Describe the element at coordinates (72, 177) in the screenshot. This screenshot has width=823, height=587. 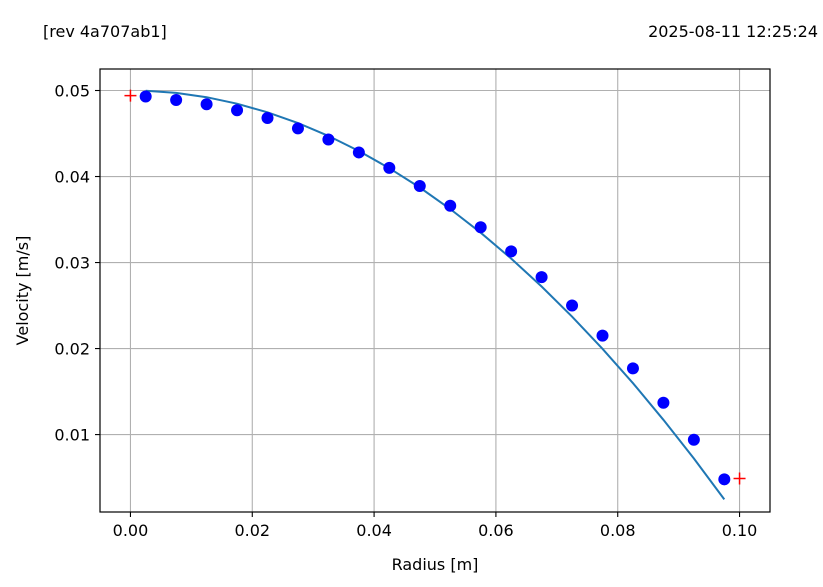
I see `y-tick-label: 0.04` at that location.